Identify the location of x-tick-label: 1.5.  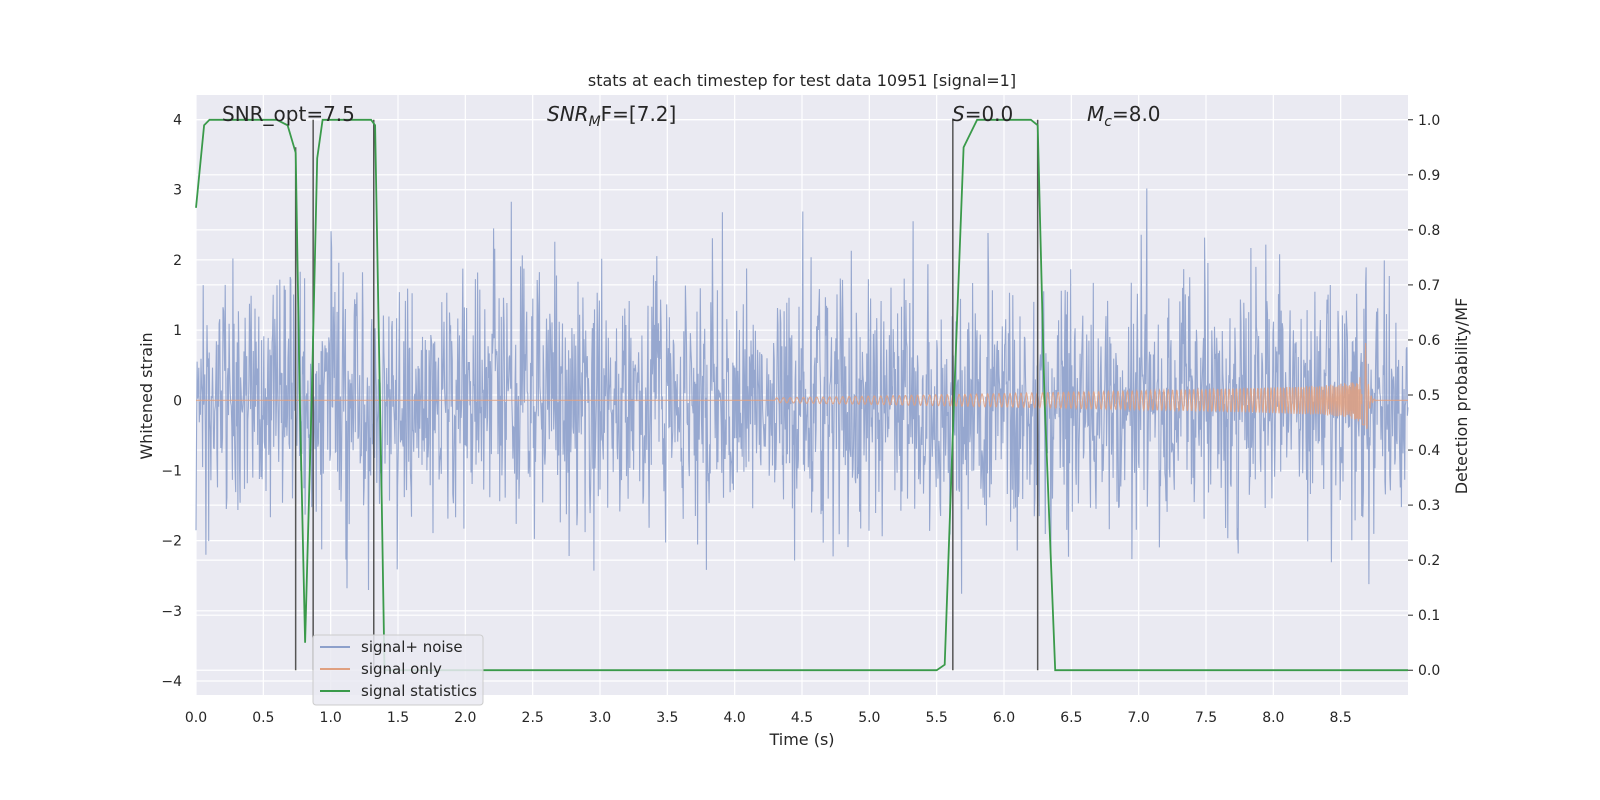
(398, 718).